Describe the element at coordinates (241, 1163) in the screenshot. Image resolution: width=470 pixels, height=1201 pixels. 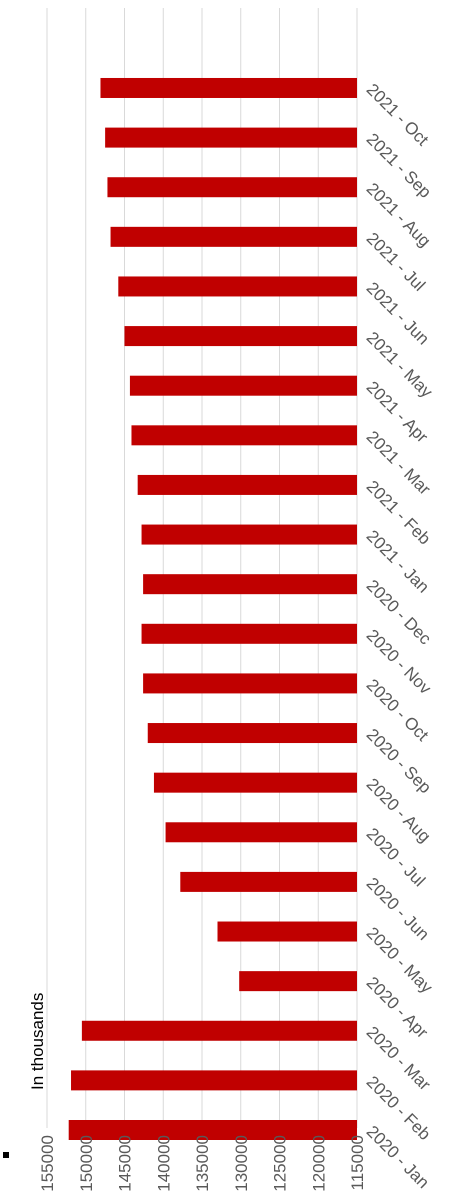
I see `value-tick-label: 130000` at that location.